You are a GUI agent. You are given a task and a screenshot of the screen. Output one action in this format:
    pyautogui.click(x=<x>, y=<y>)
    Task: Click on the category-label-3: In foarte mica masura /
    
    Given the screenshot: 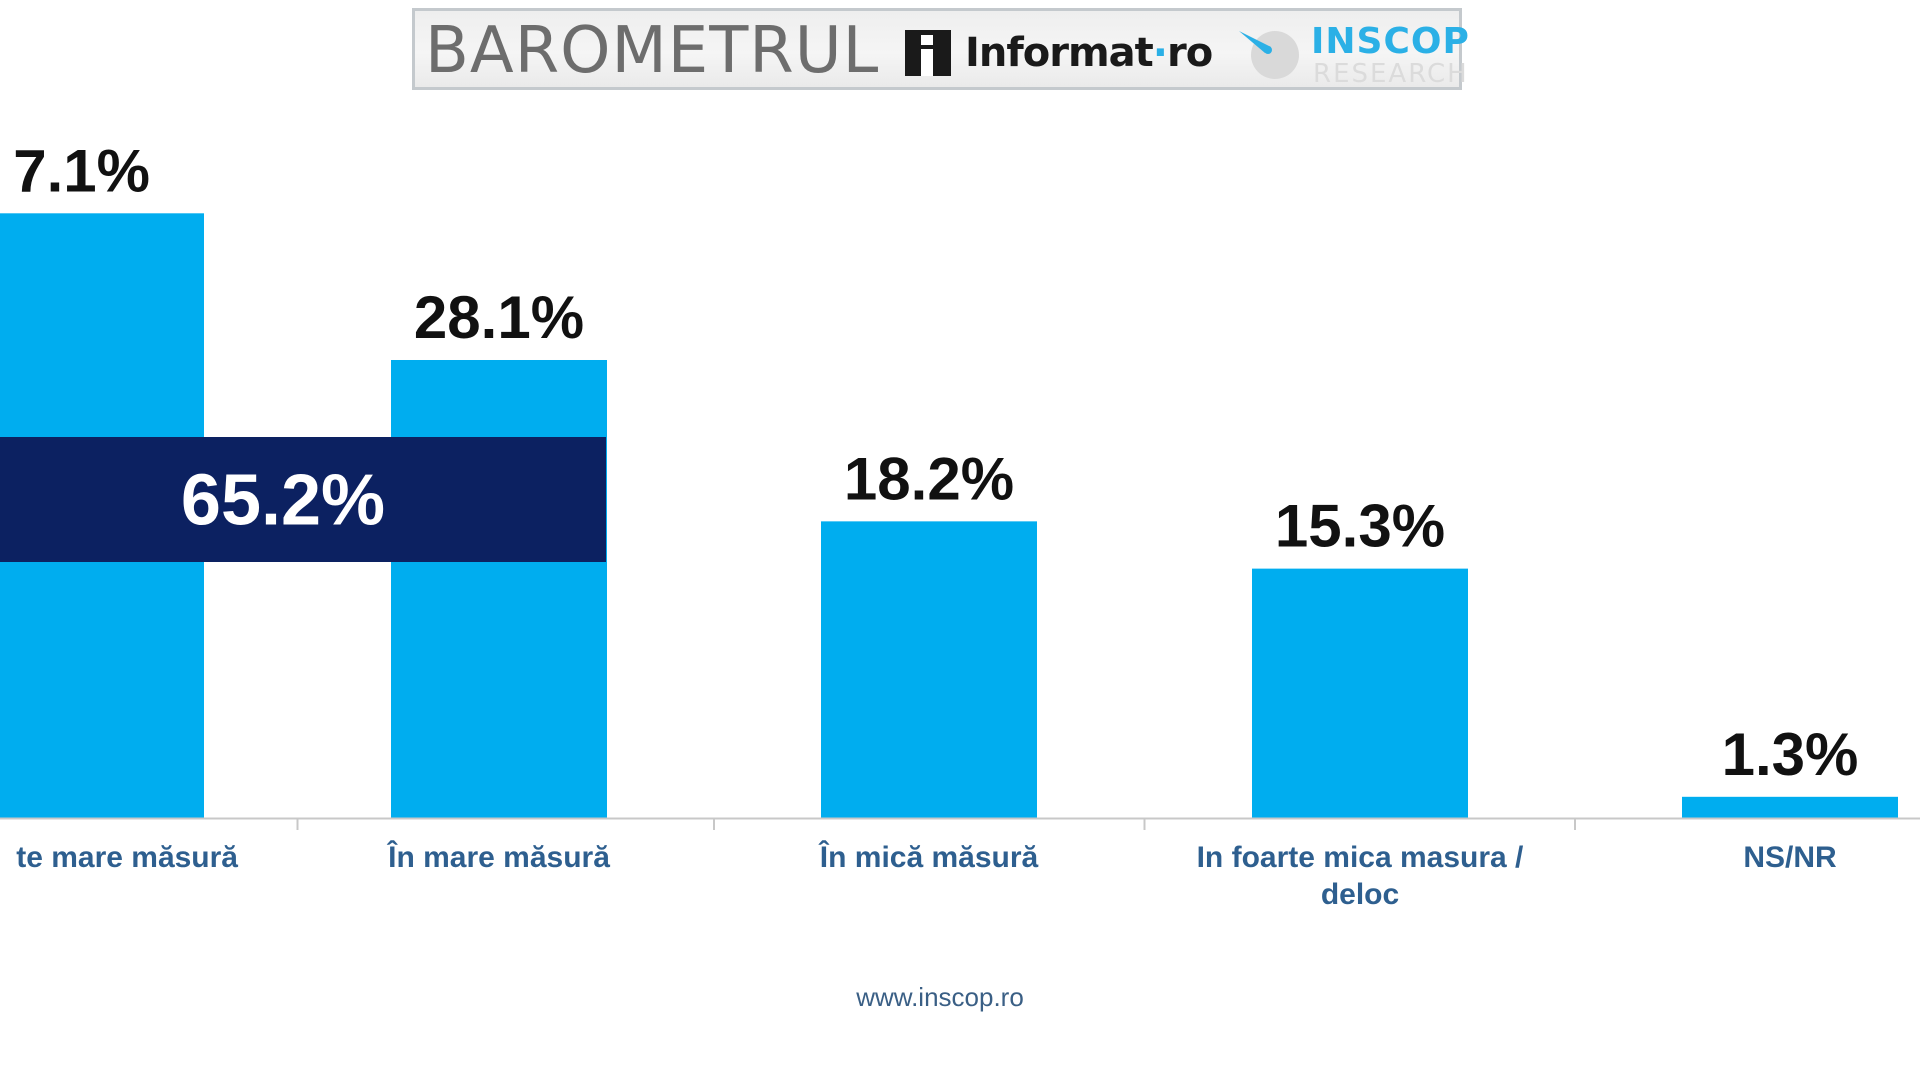 What is the action you would take?
    pyautogui.click(x=1360, y=857)
    